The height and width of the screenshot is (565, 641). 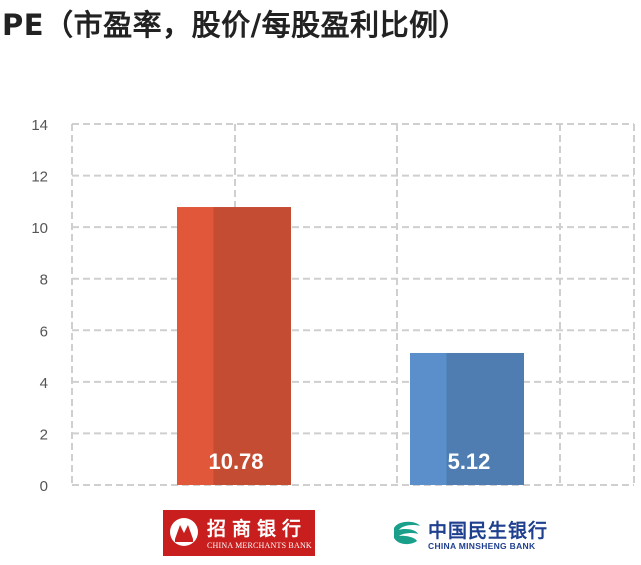 What do you see at coordinates (235, 461) in the screenshot?
I see `bar-value-label: 10.78` at bounding box center [235, 461].